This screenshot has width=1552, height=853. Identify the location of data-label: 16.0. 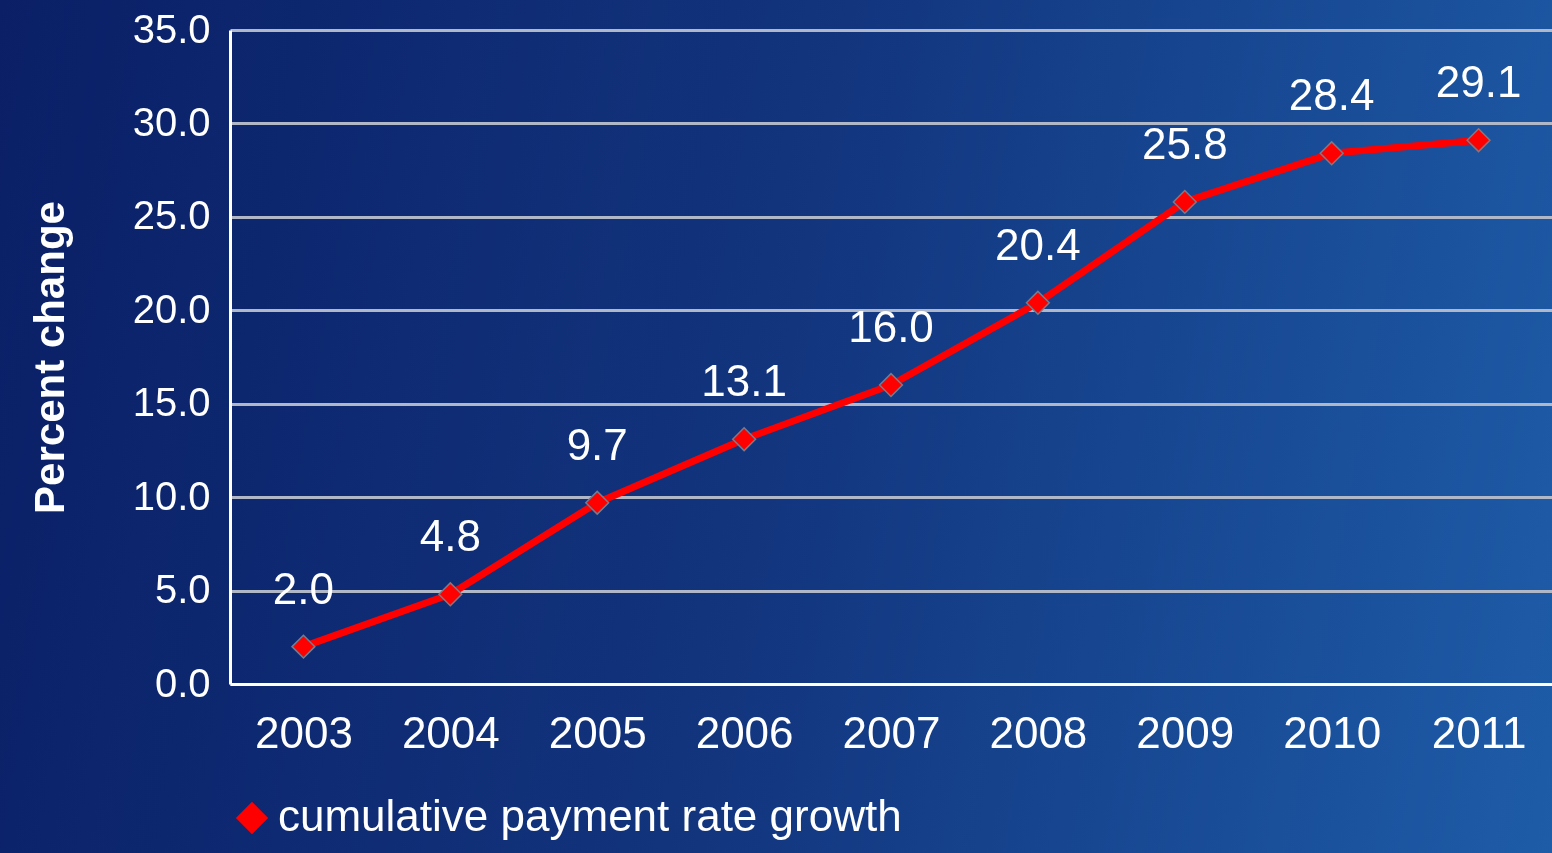
(891, 327).